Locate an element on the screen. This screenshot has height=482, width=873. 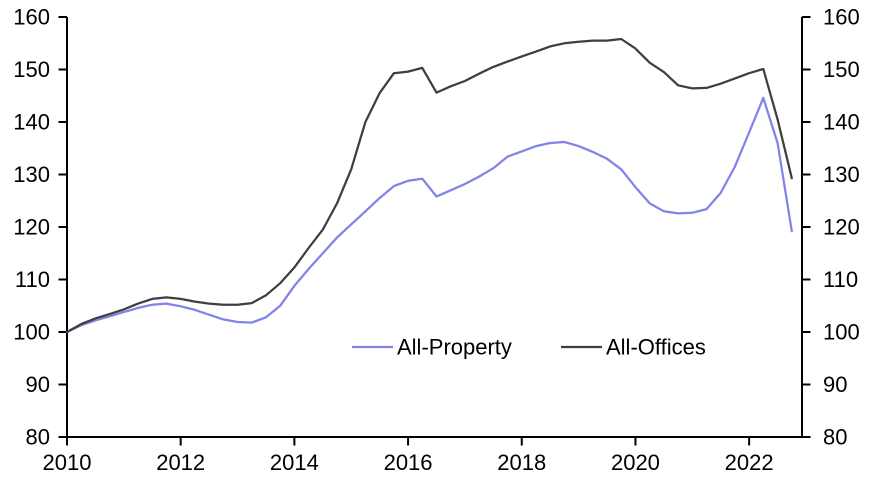
legend-label-all-property: All-Property is located at coordinates (454, 347).